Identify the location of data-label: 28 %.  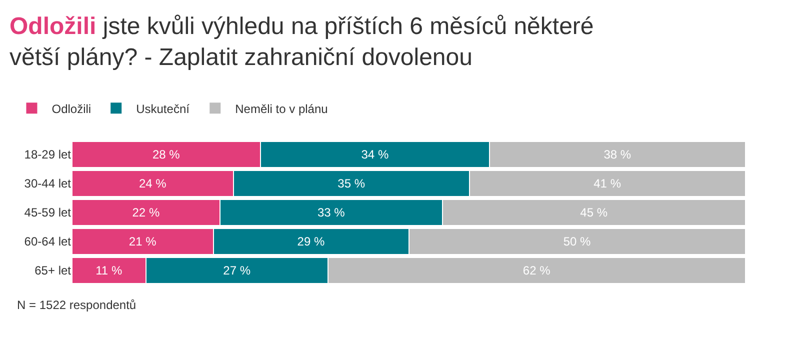
(166, 155).